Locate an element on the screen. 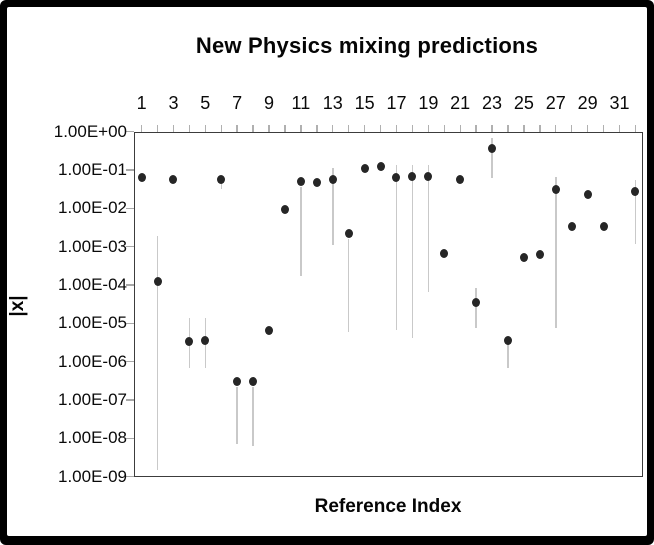  x-axis-tick-label: 5 is located at coordinates (205, 103).